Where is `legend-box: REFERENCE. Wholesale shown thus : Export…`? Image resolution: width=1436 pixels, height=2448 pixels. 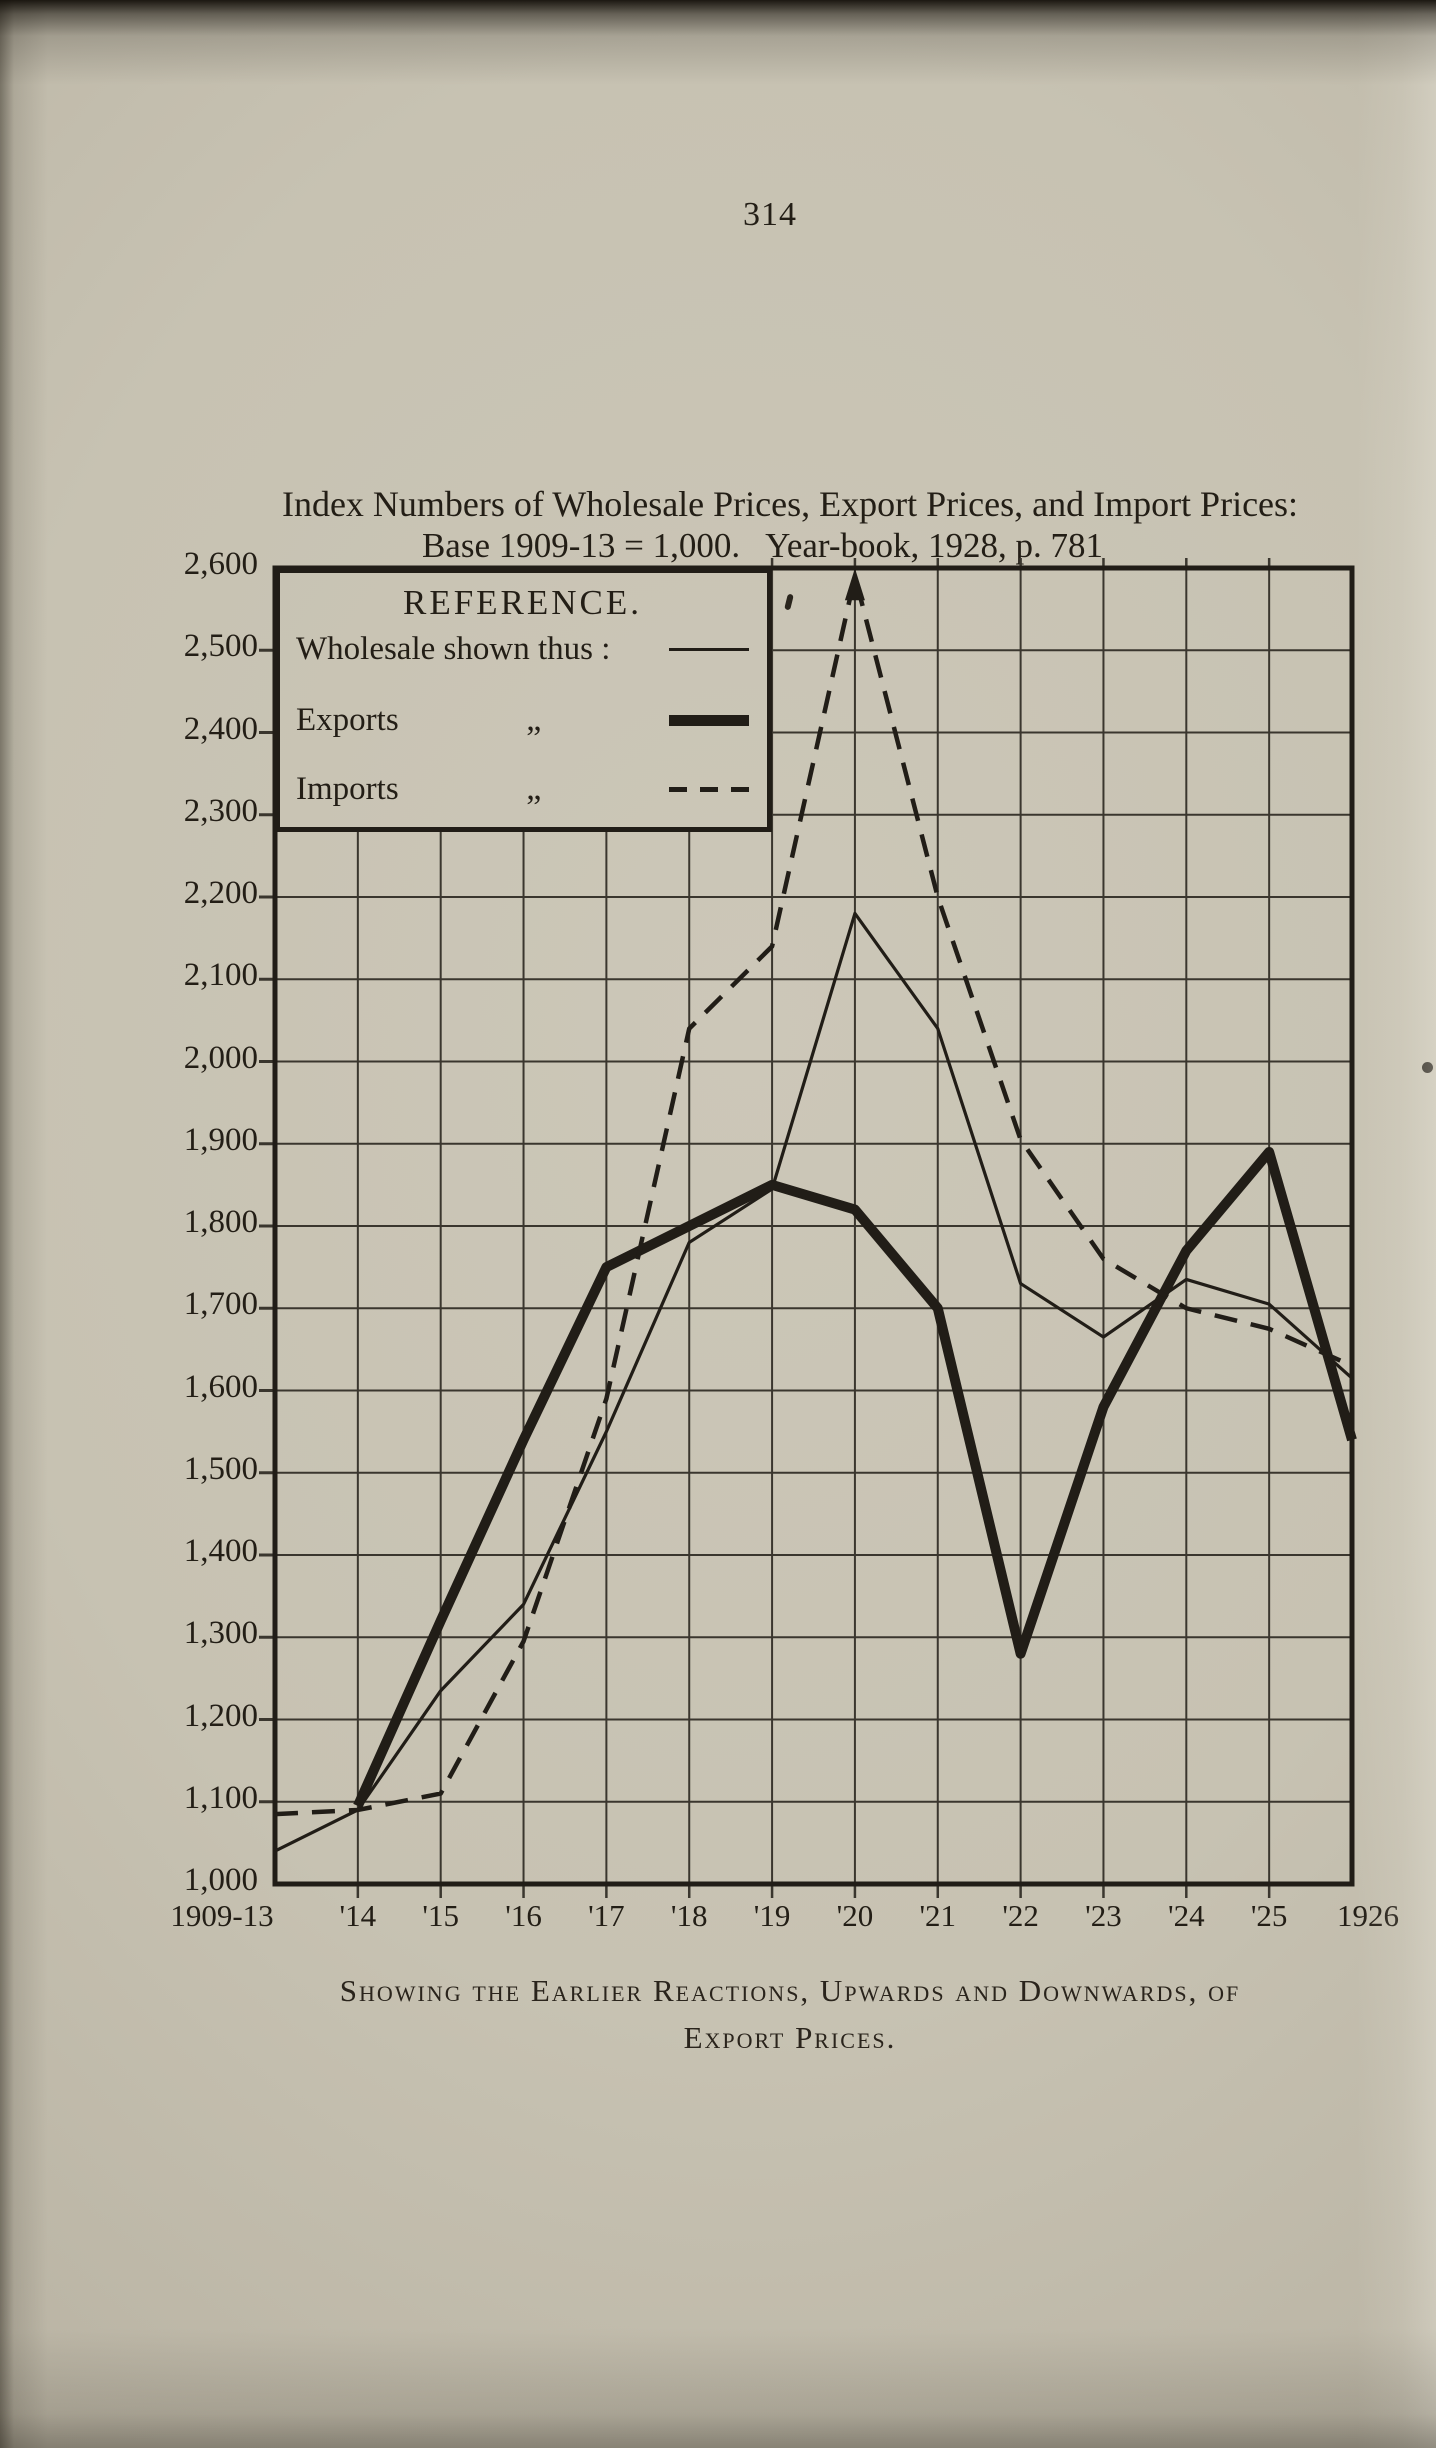
legend-box: REFERENCE. Wholesale shown thus : Export… is located at coordinates (523, 700).